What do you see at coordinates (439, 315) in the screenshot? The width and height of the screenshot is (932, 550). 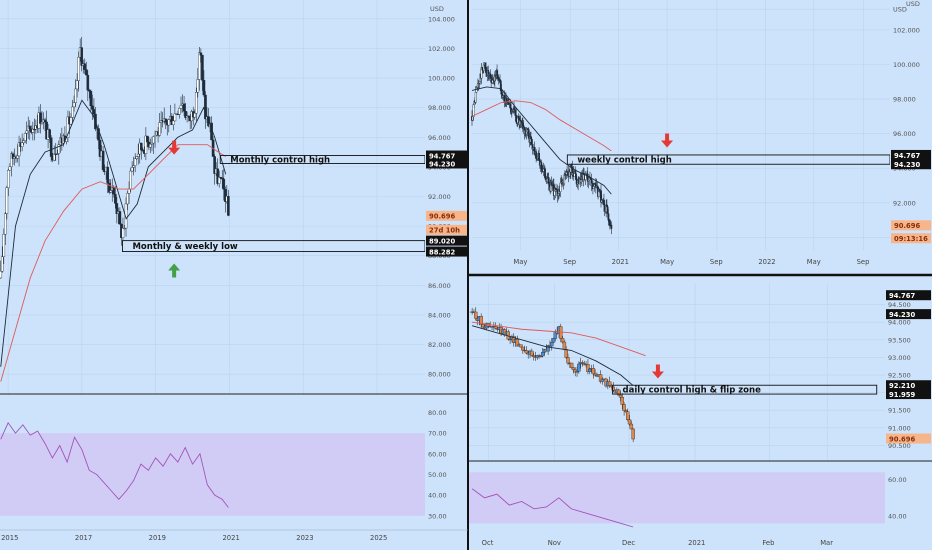 I see `price-tick-label: 84.000` at bounding box center [439, 315].